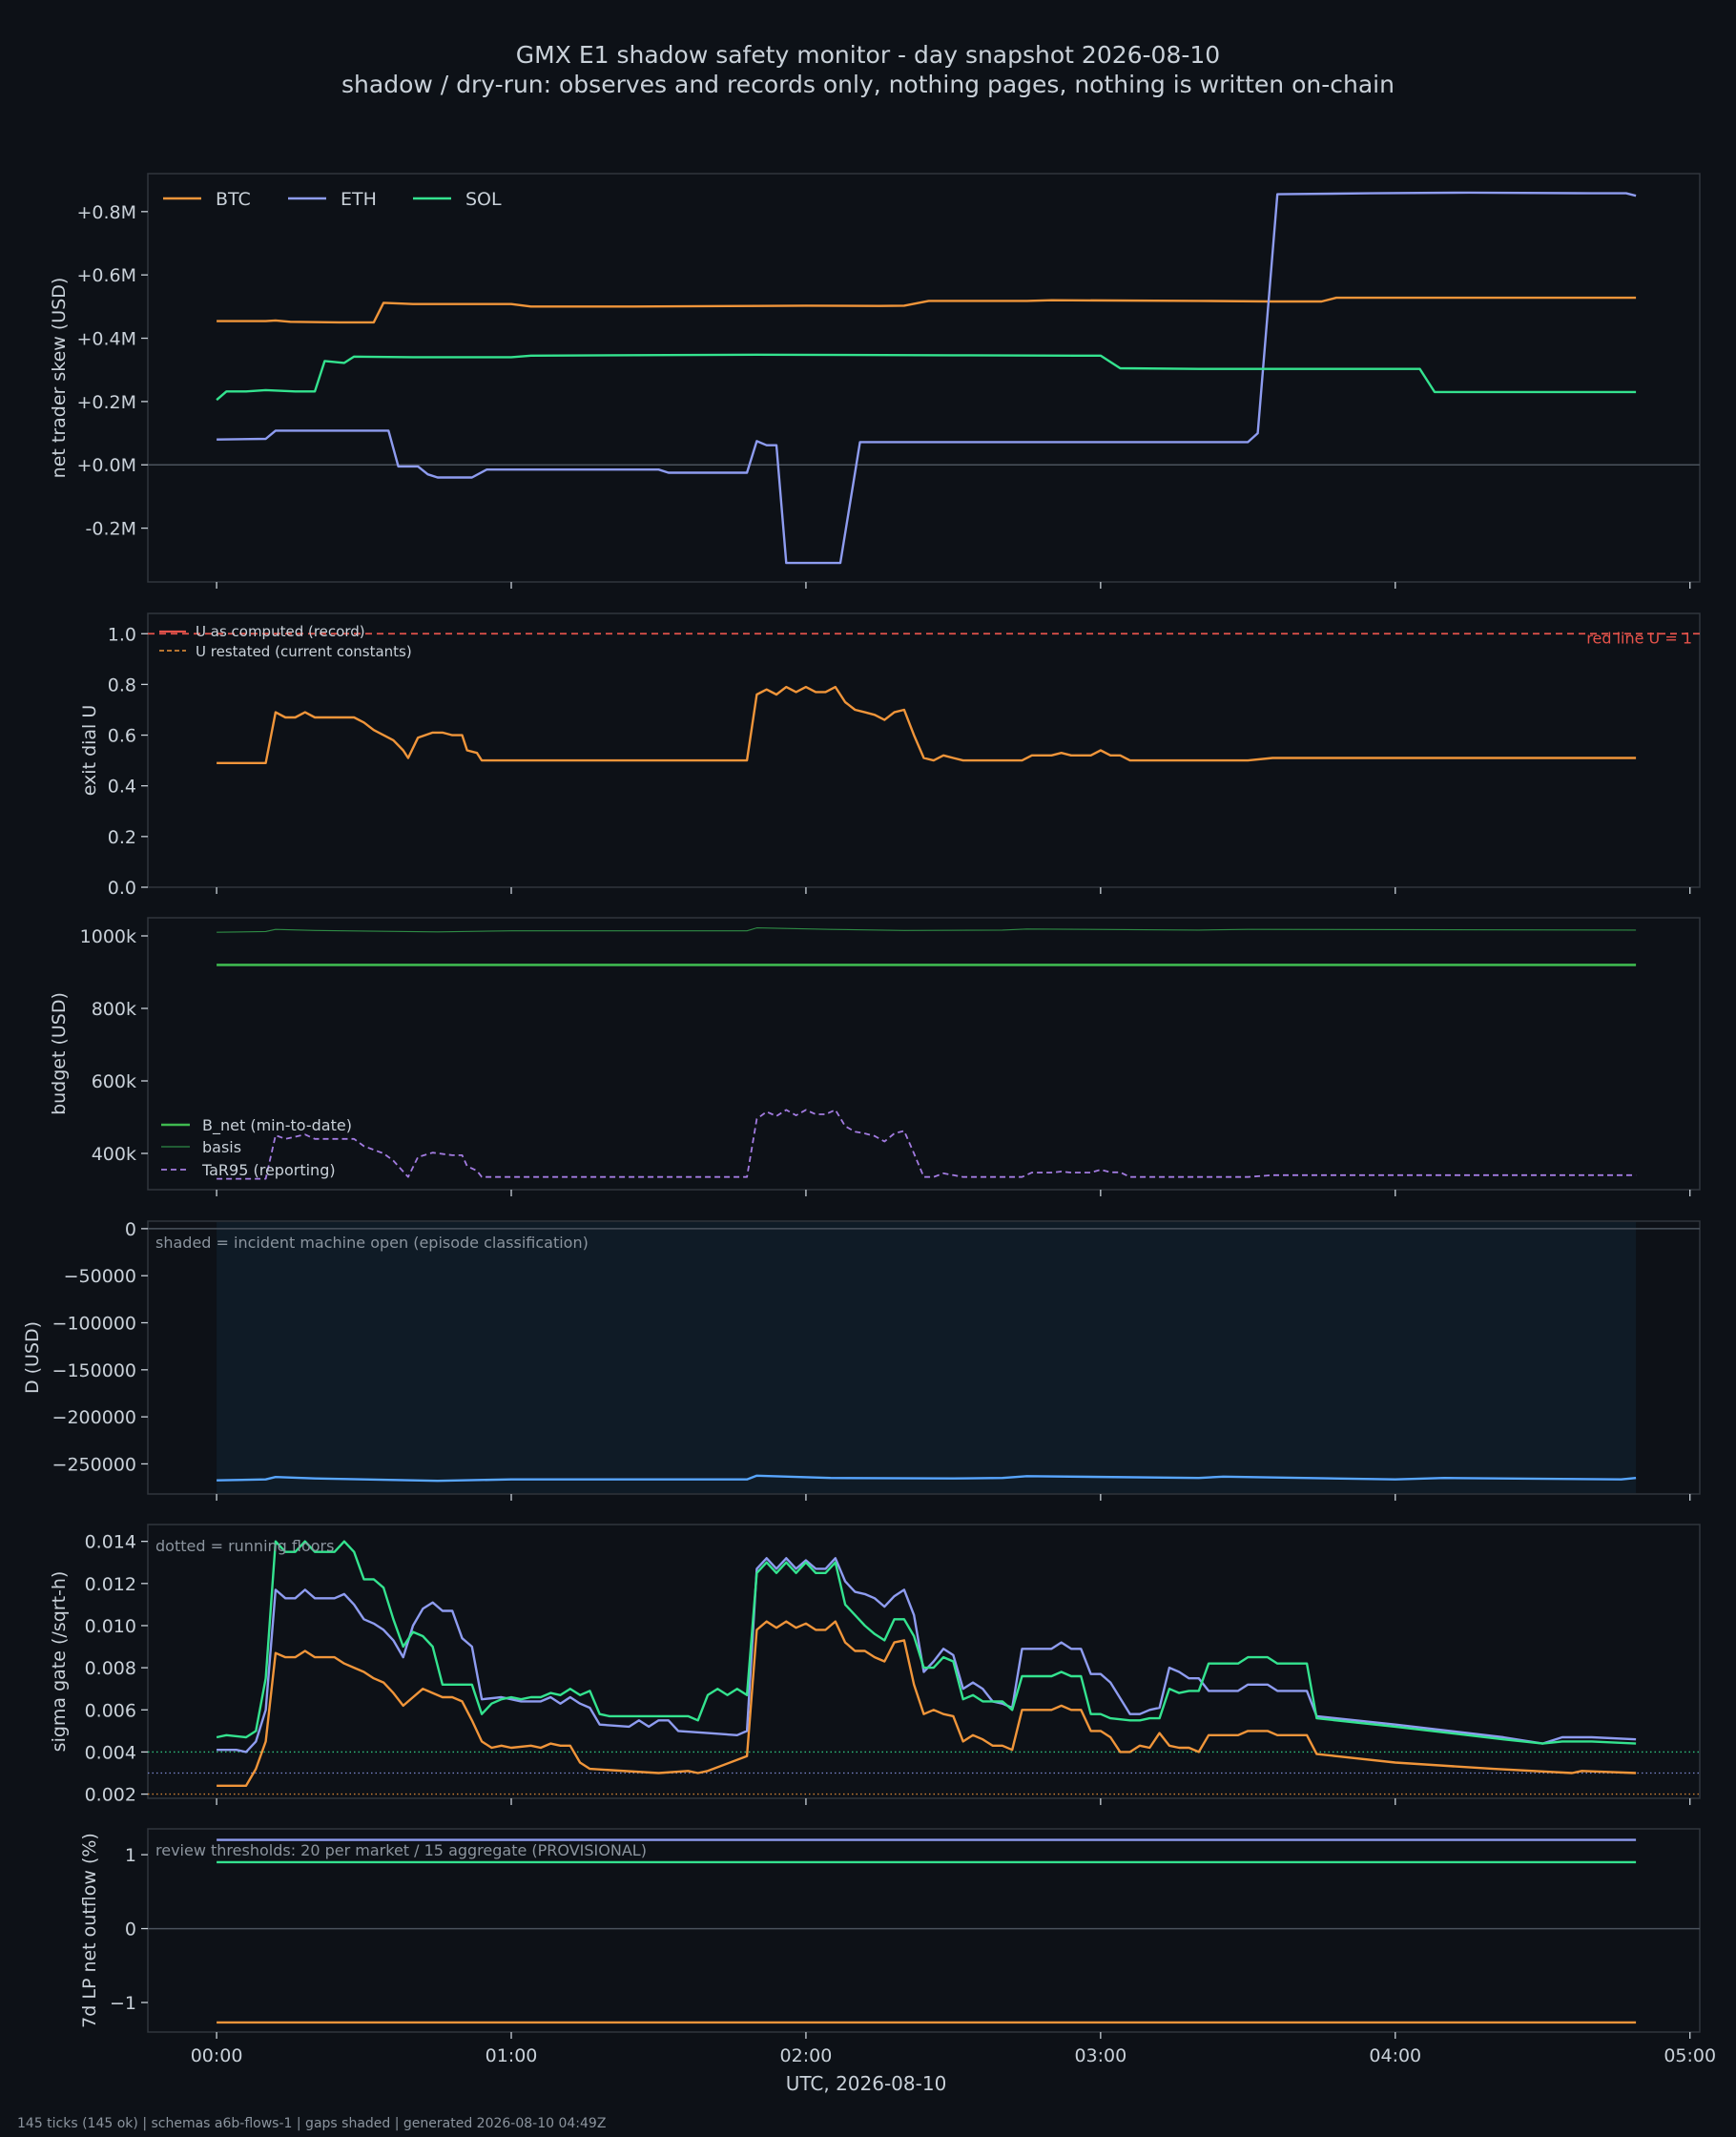 This screenshot has width=1736, height=2137. Describe the element at coordinates (122, 787) in the screenshot. I see `y-tick-label: 0.4` at that location.